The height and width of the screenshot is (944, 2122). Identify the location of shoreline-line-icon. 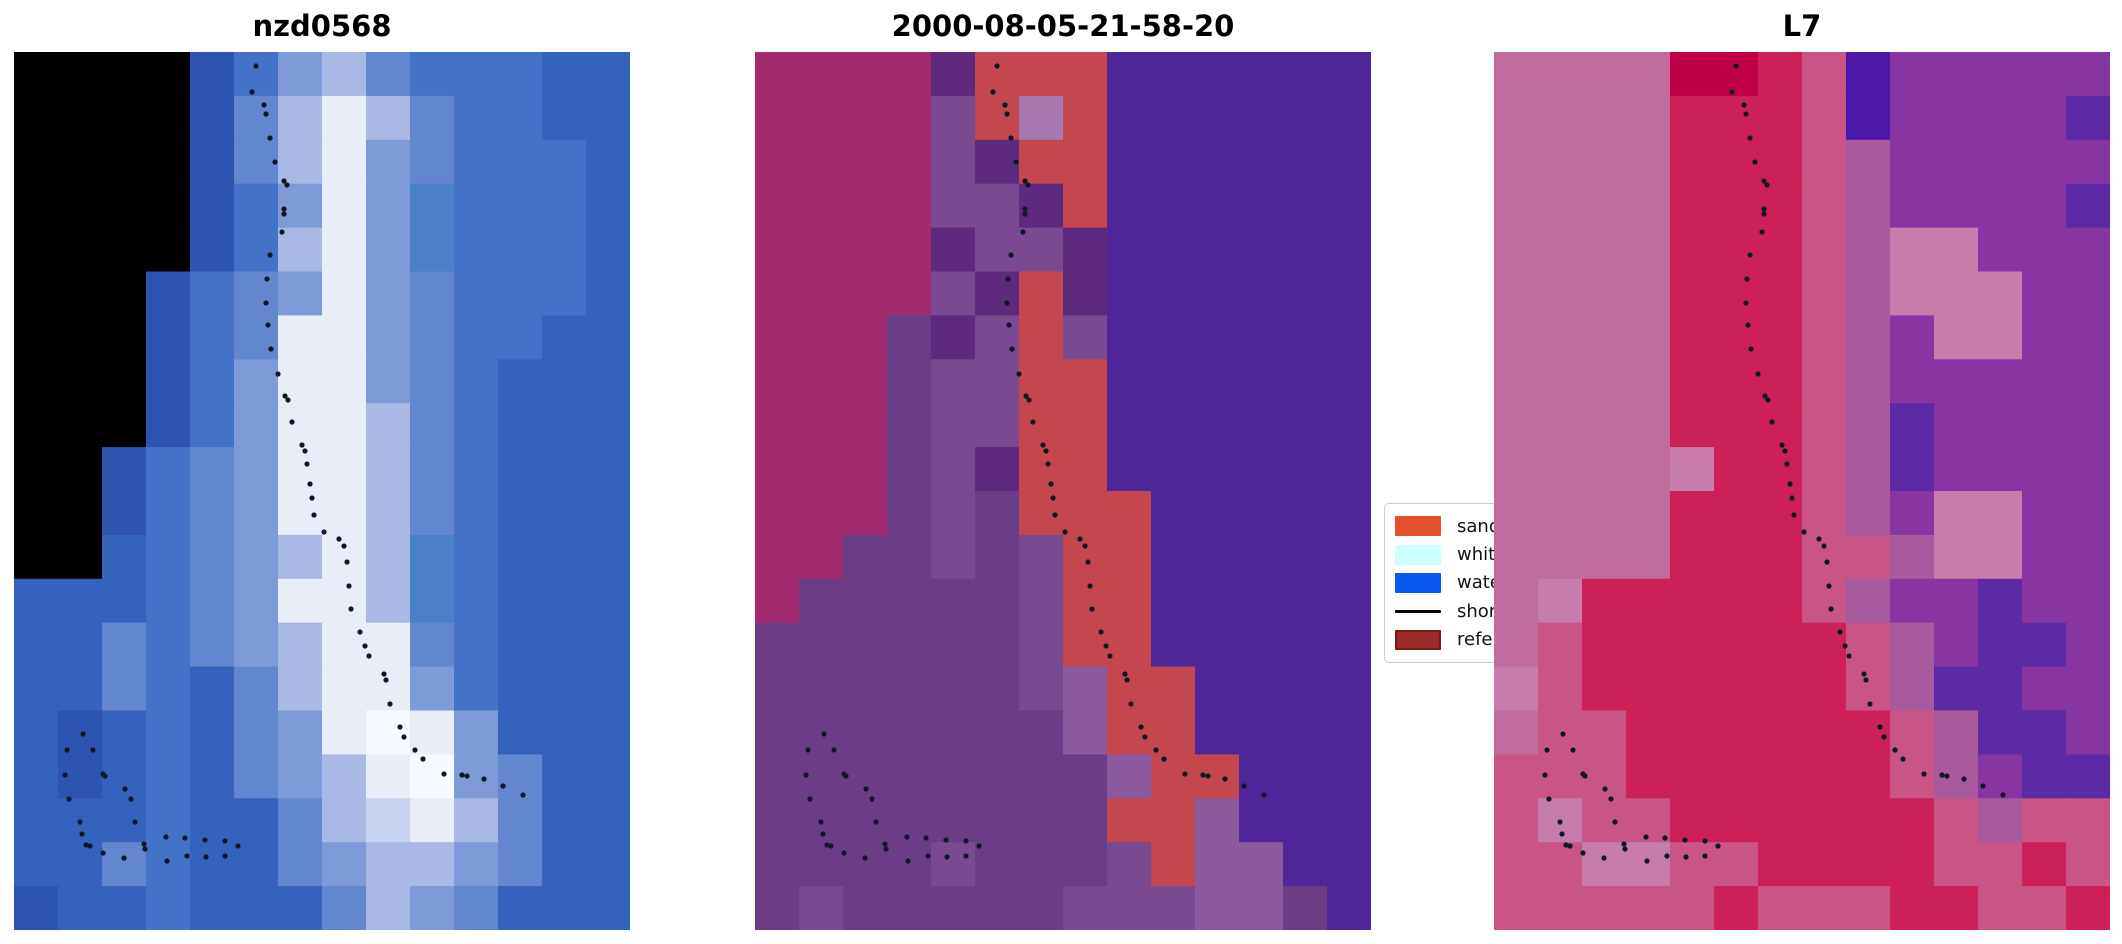
(1418, 611).